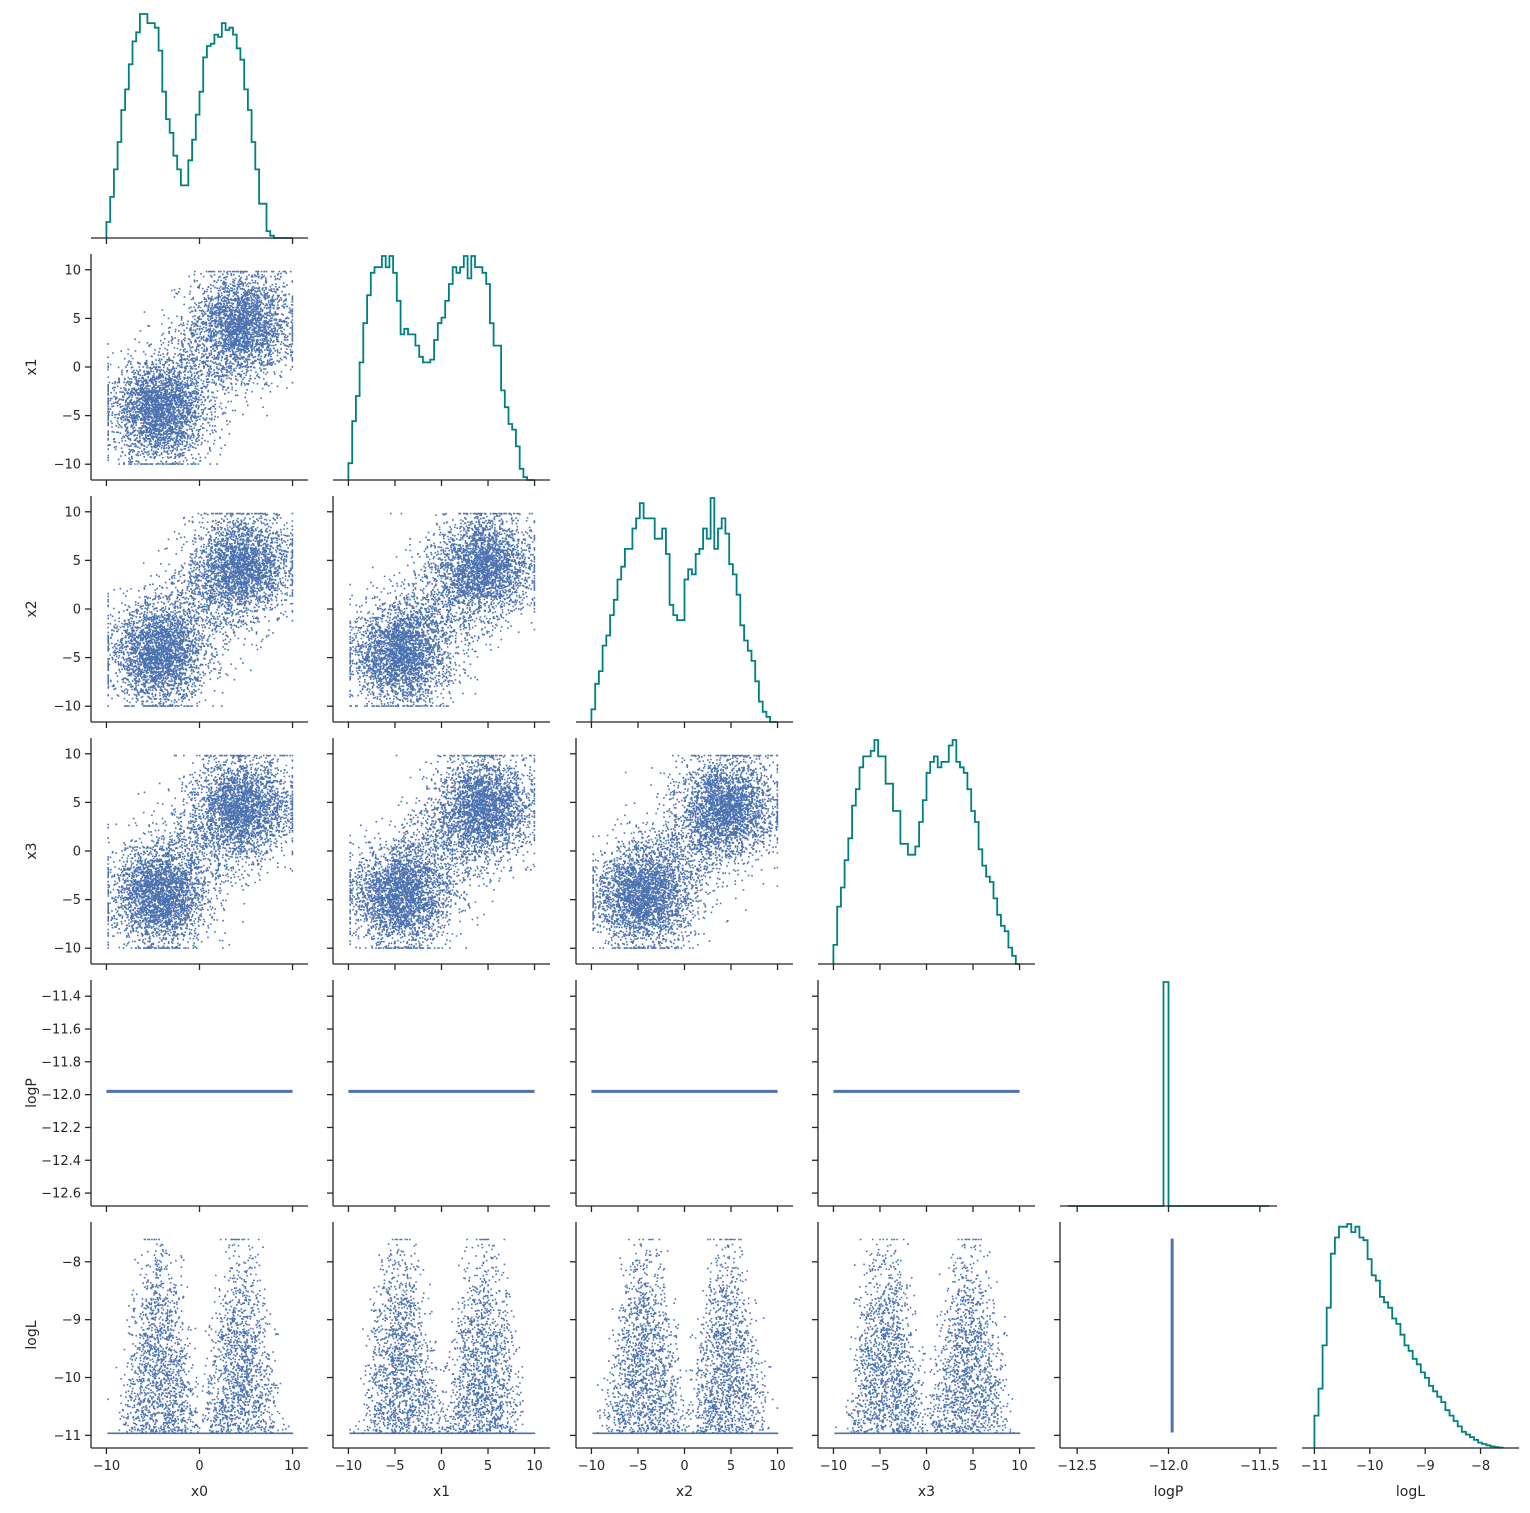 The width and height of the screenshot is (1530, 1513). I want to click on panel-x1-vs-x0: −10 −5 0 5 10 x1, so click(166, 370).